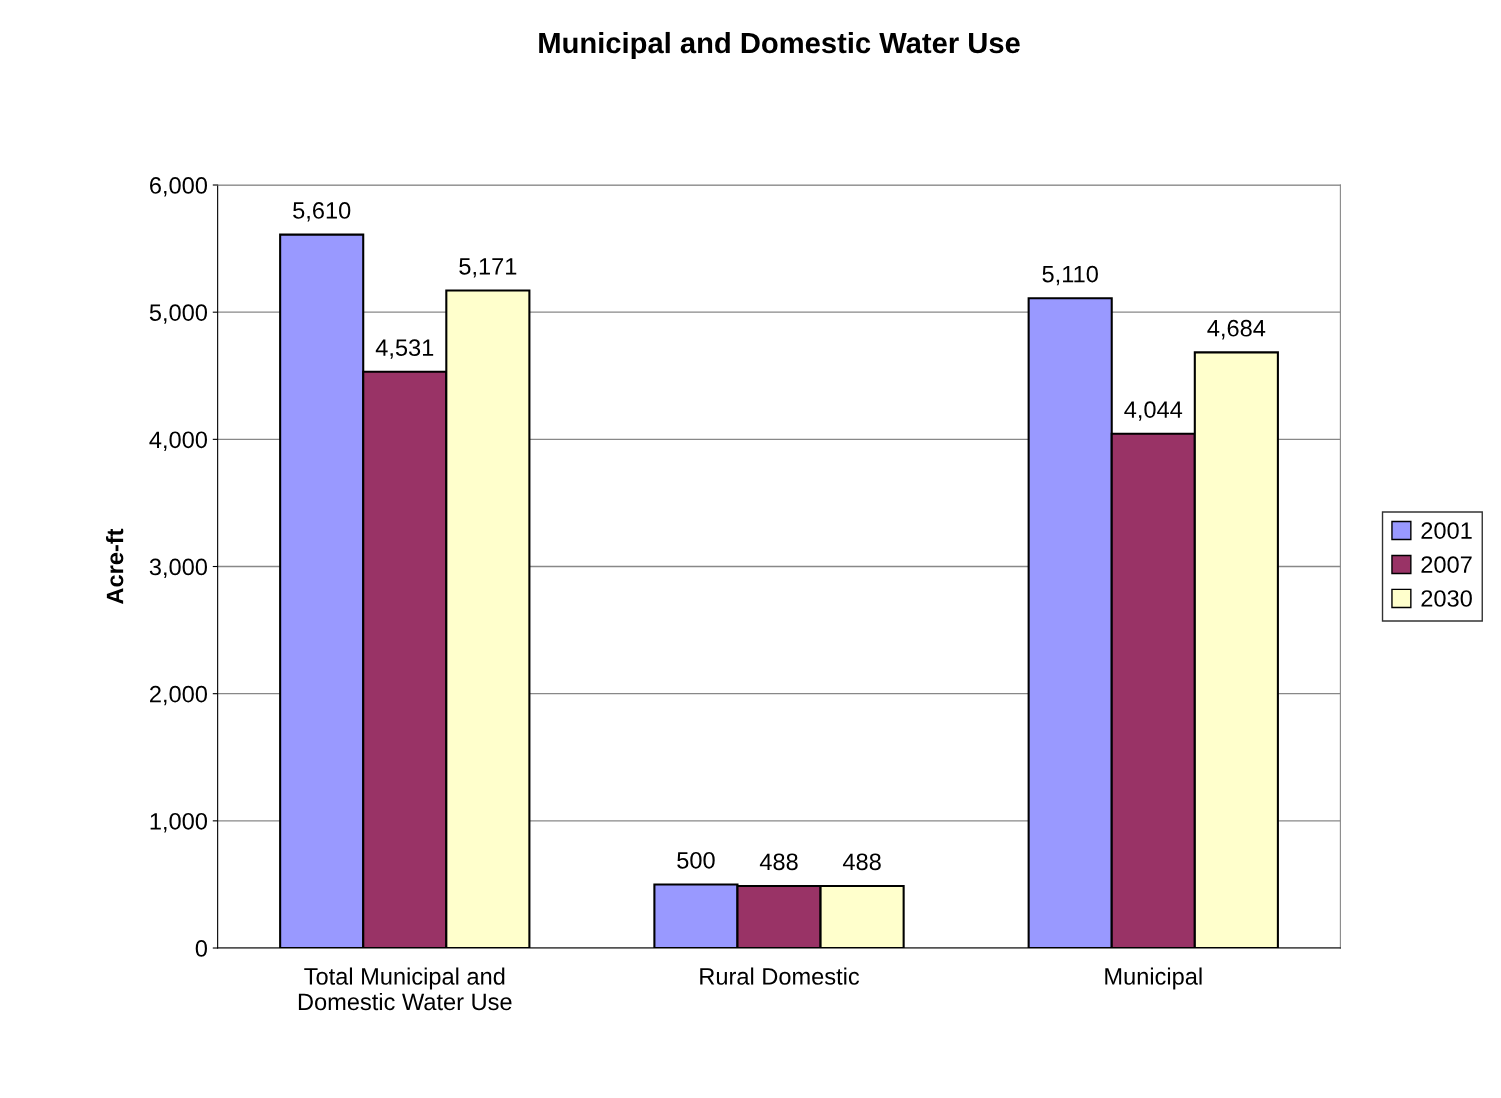  Describe the element at coordinates (1153, 978) in the screenshot. I see `x-tick-label: Municipal` at that location.